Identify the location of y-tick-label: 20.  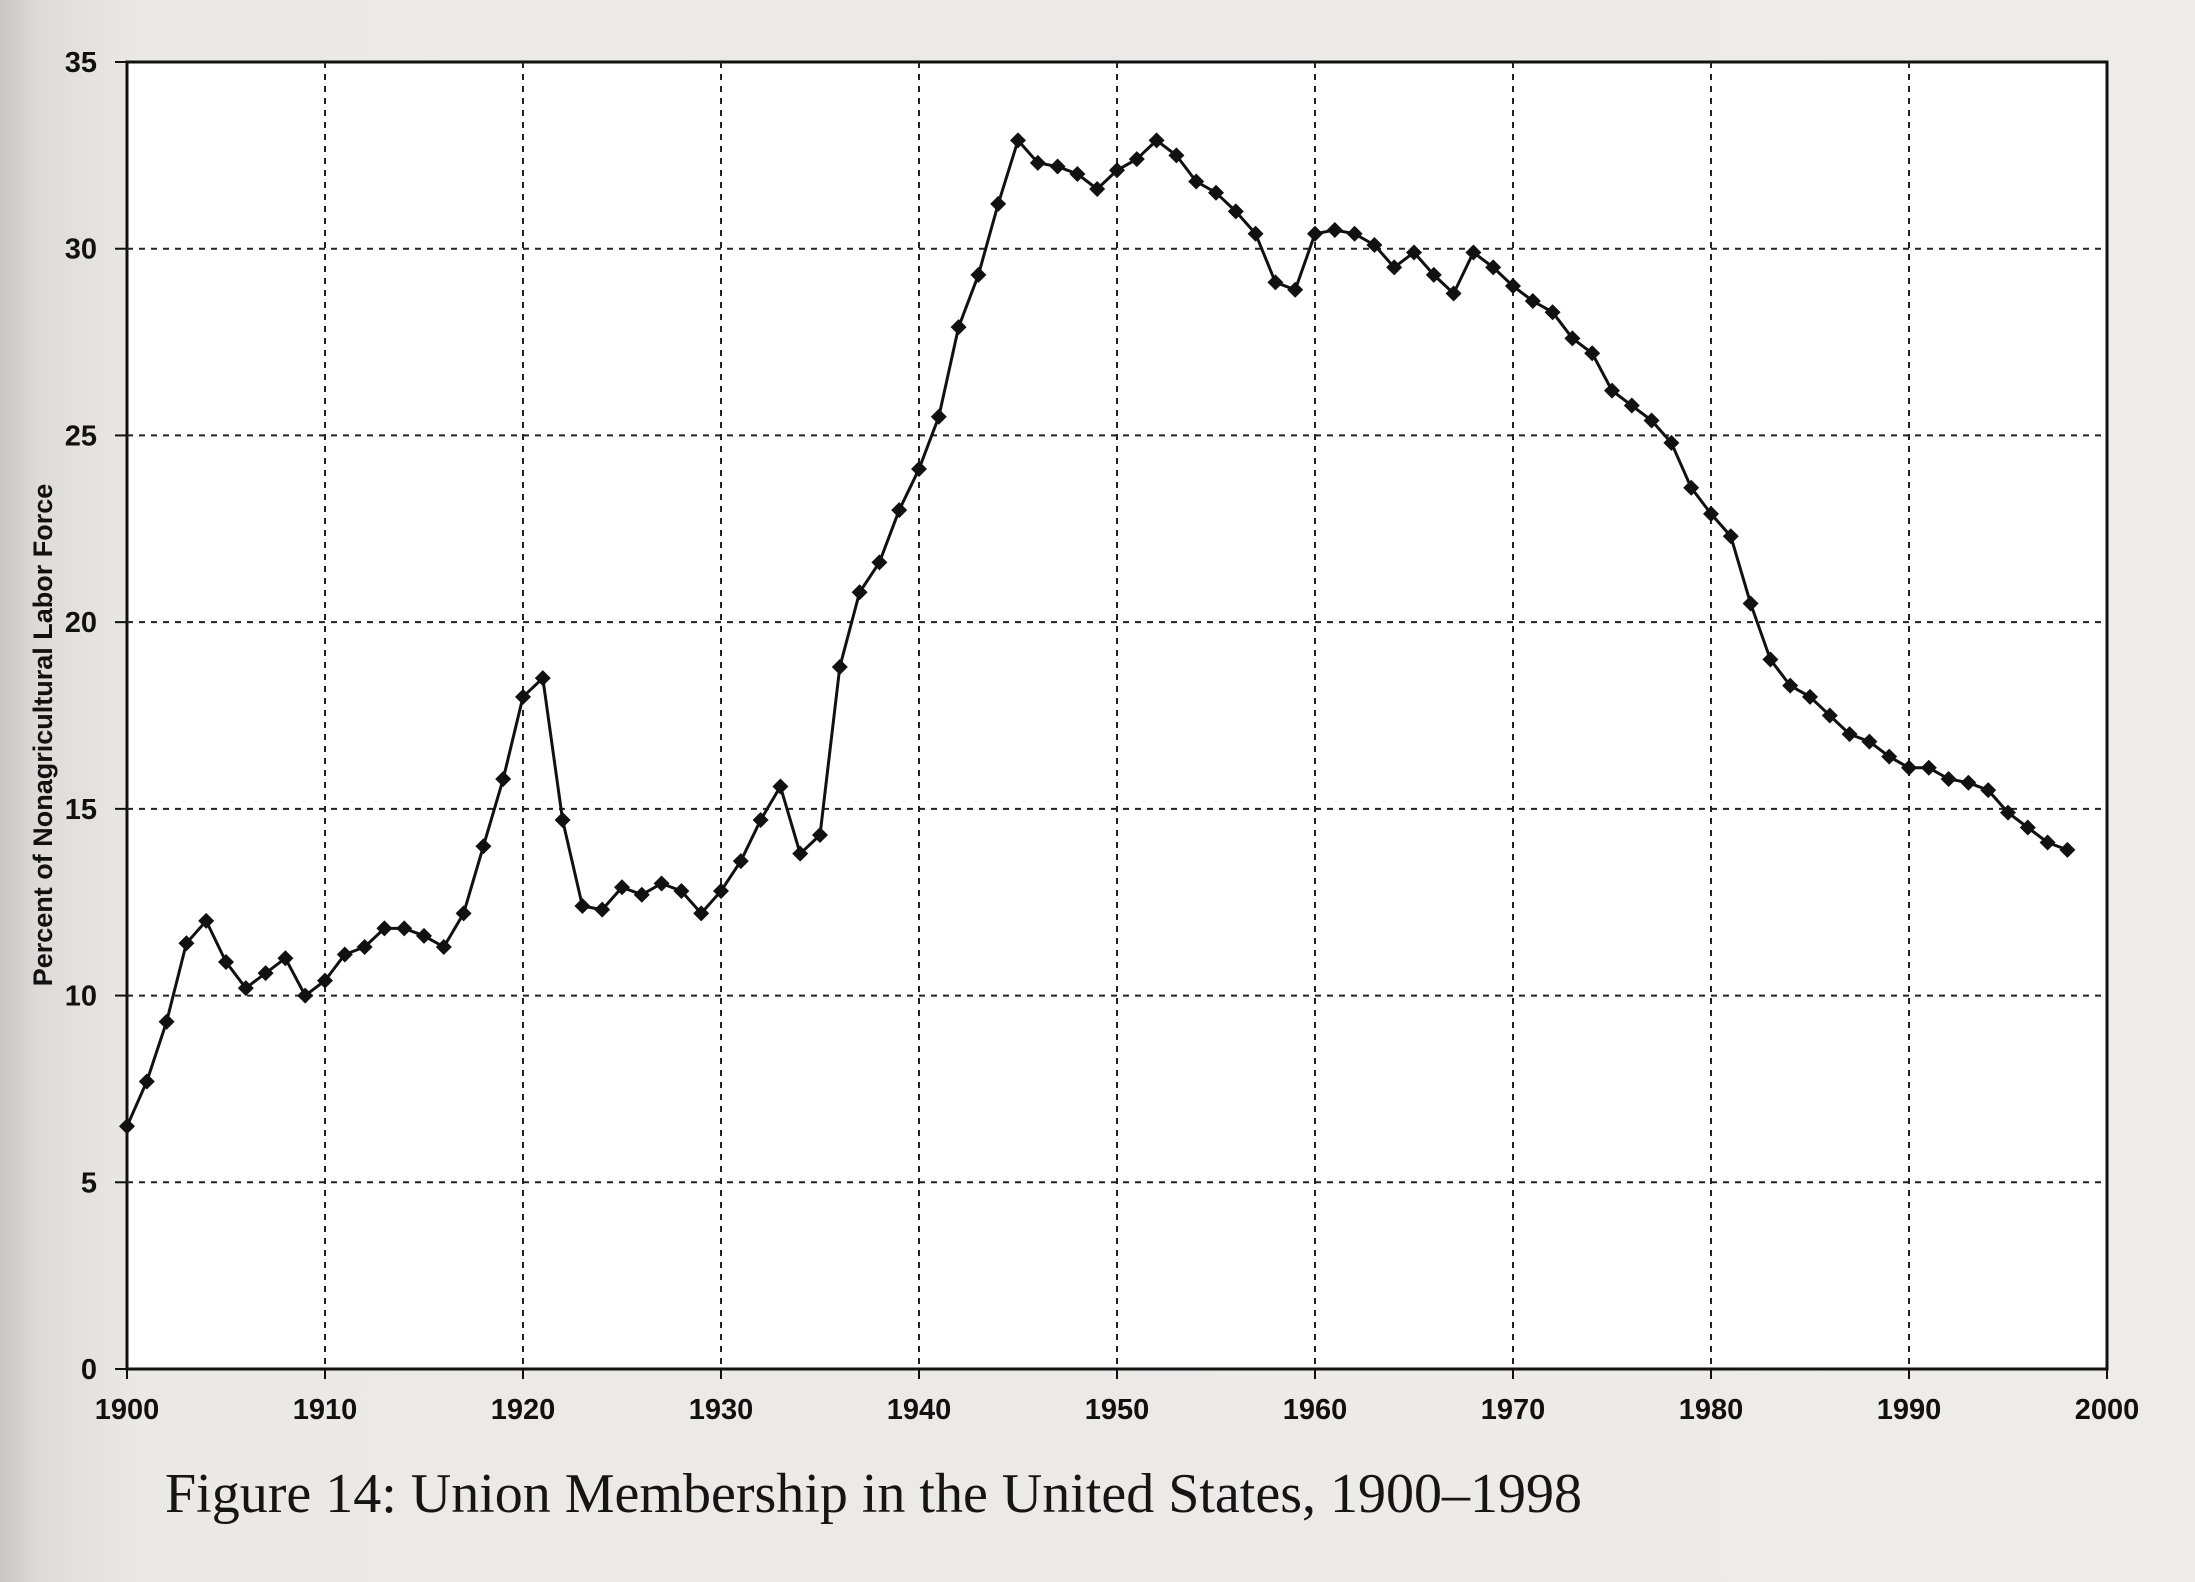
(81, 623).